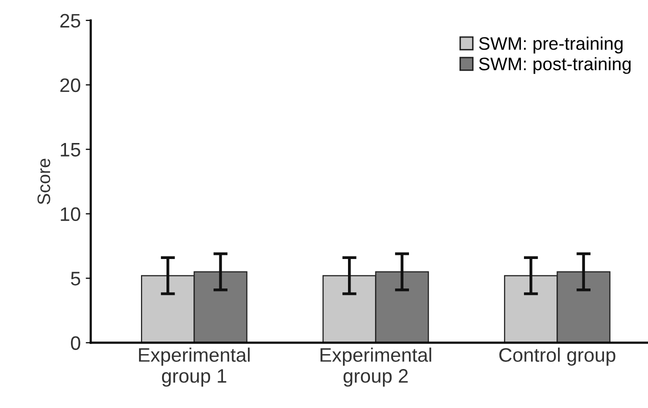 The image size is (648, 408). I want to click on y-tick-label: 15, so click(70, 149).